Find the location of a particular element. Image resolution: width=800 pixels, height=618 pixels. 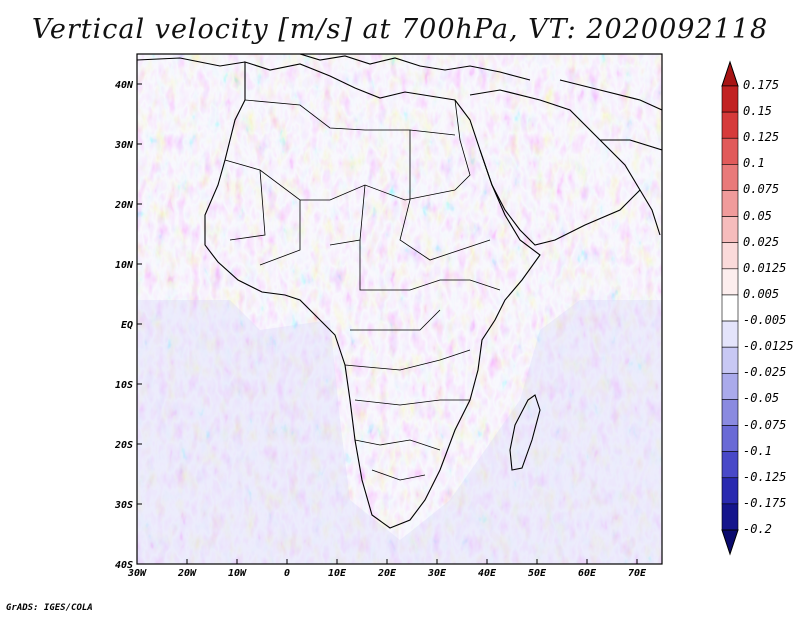

longitude-axis: 30W 20W 10W 0 10E 20E 30E 40E 50E 60E 70E is located at coordinates (387, 569).